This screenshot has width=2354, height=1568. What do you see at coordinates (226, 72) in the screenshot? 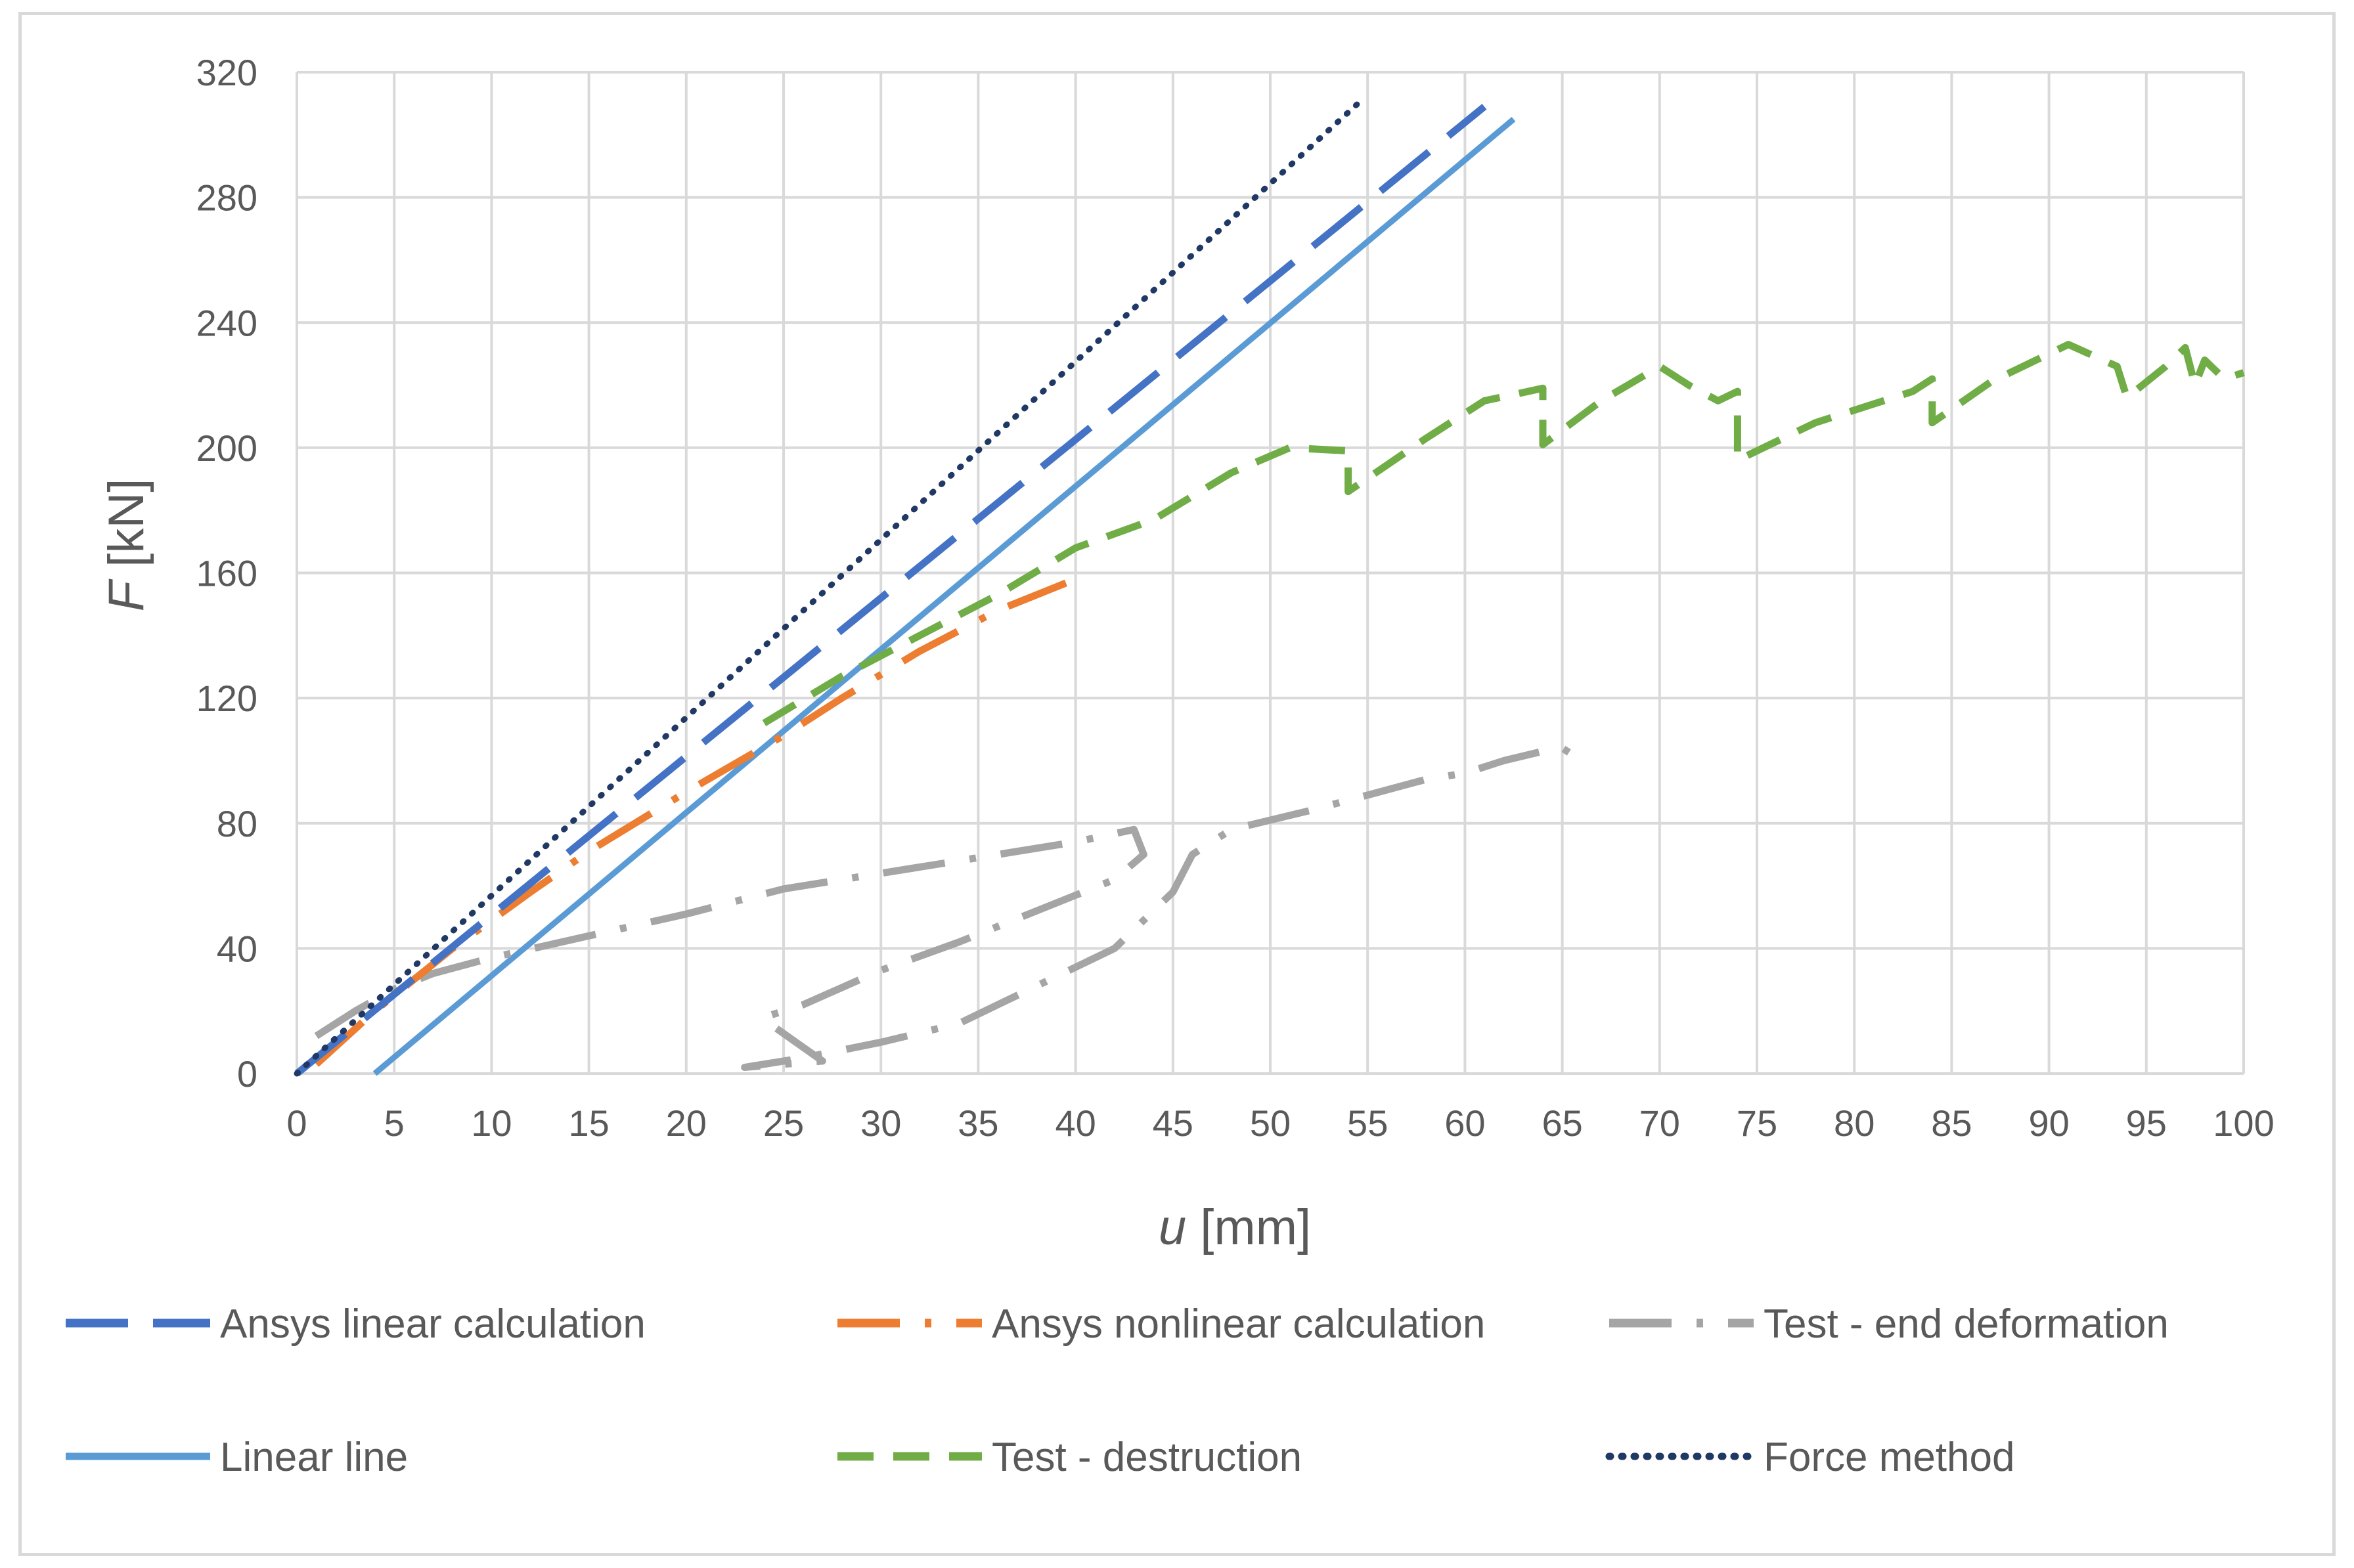
I see `y-tick-label: 320` at bounding box center [226, 72].